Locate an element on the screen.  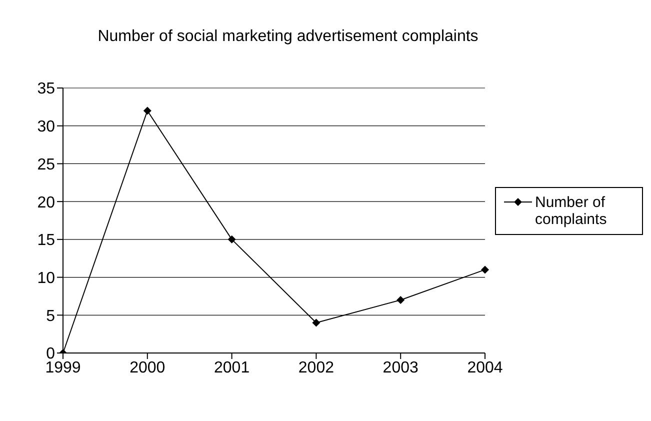
y-tick-label: 25 is located at coordinates (46, 165).